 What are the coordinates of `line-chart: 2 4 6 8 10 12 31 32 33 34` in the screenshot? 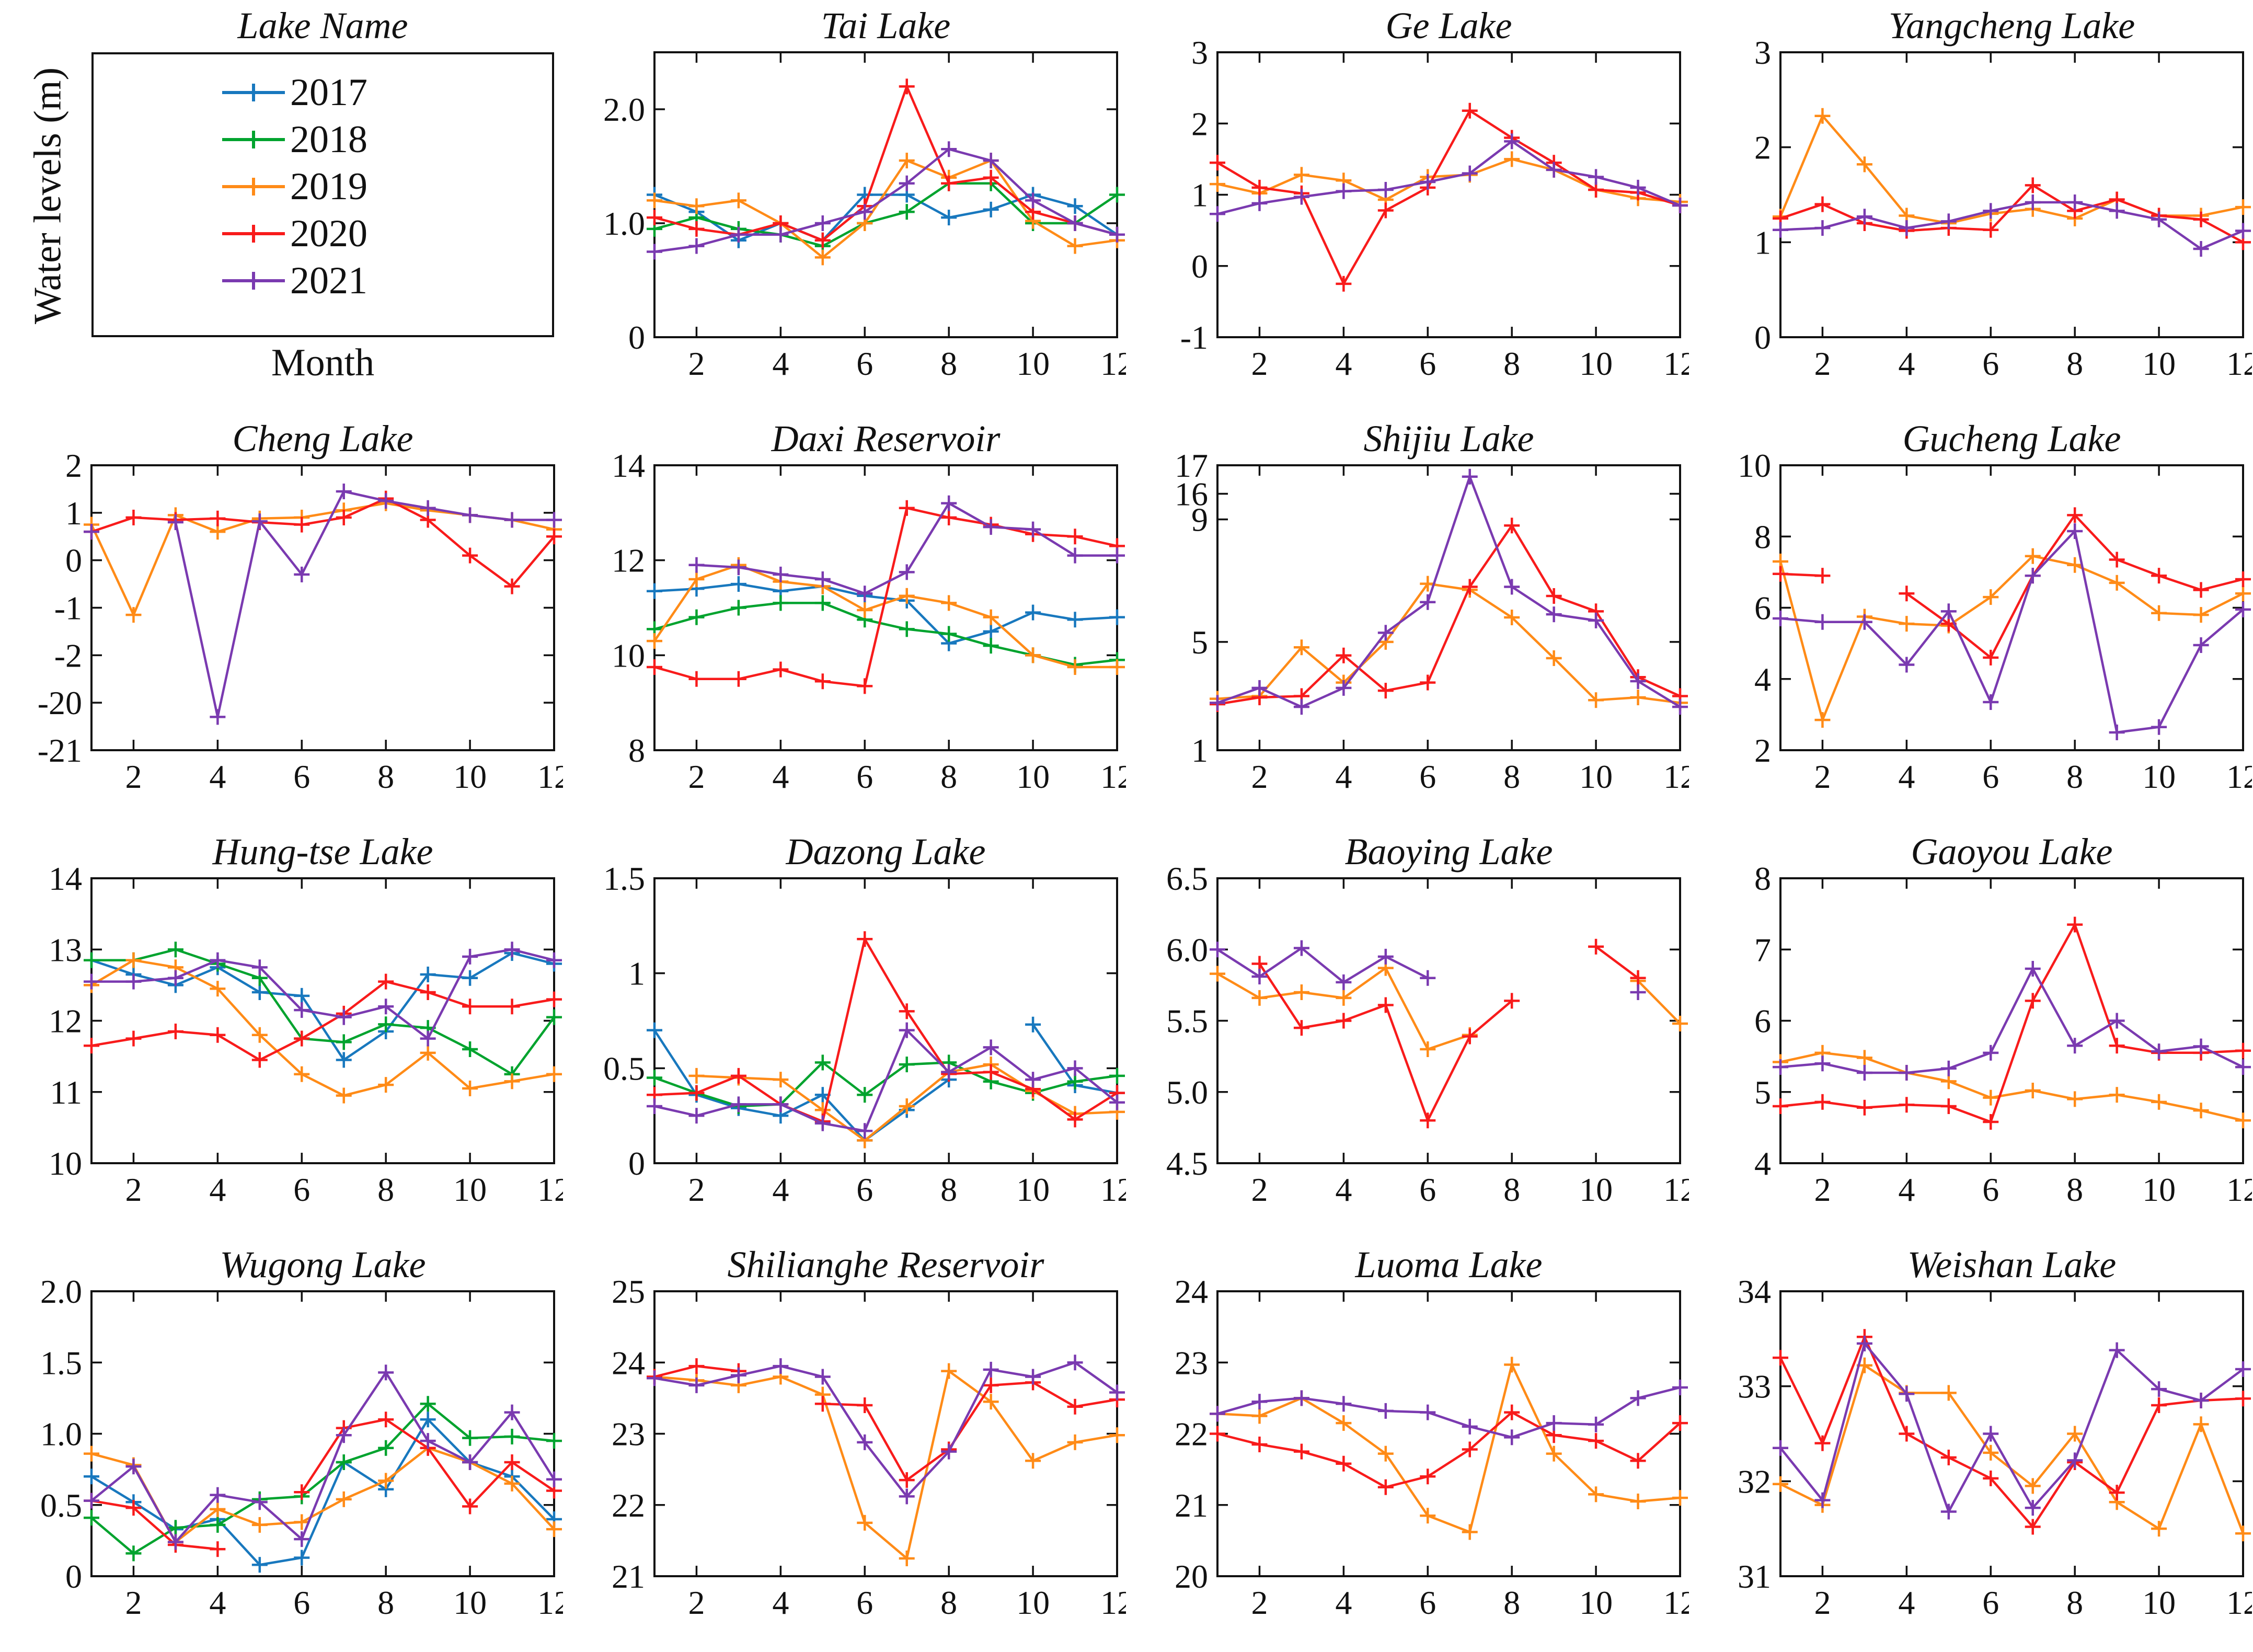 It's located at (1995, 1447).